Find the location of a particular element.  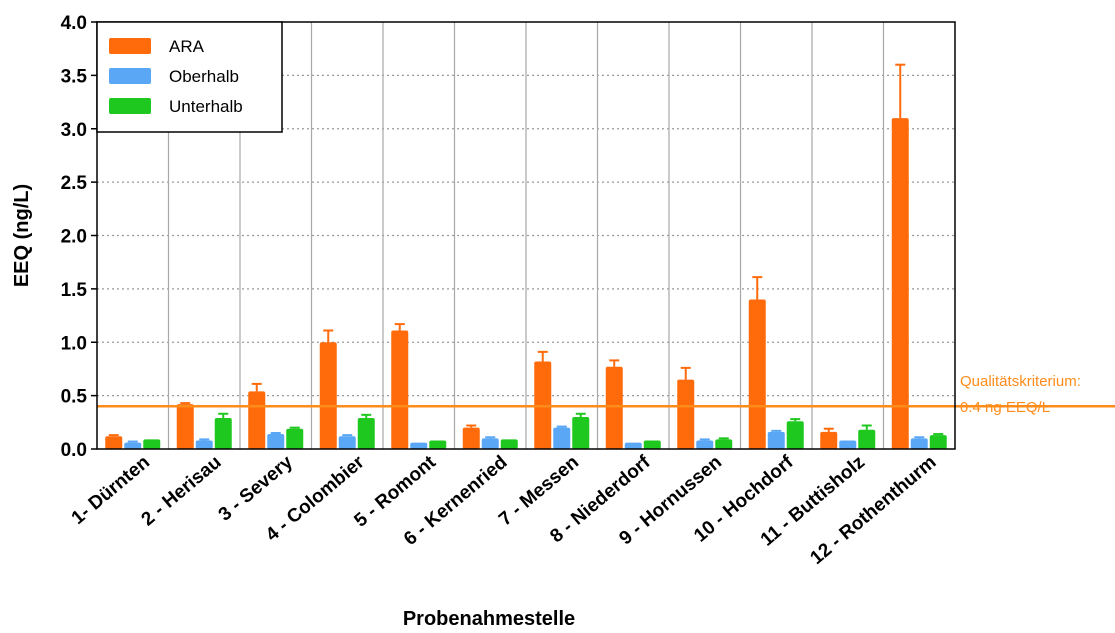

legend-swatch-unterhalb is located at coordinates (130, 106).